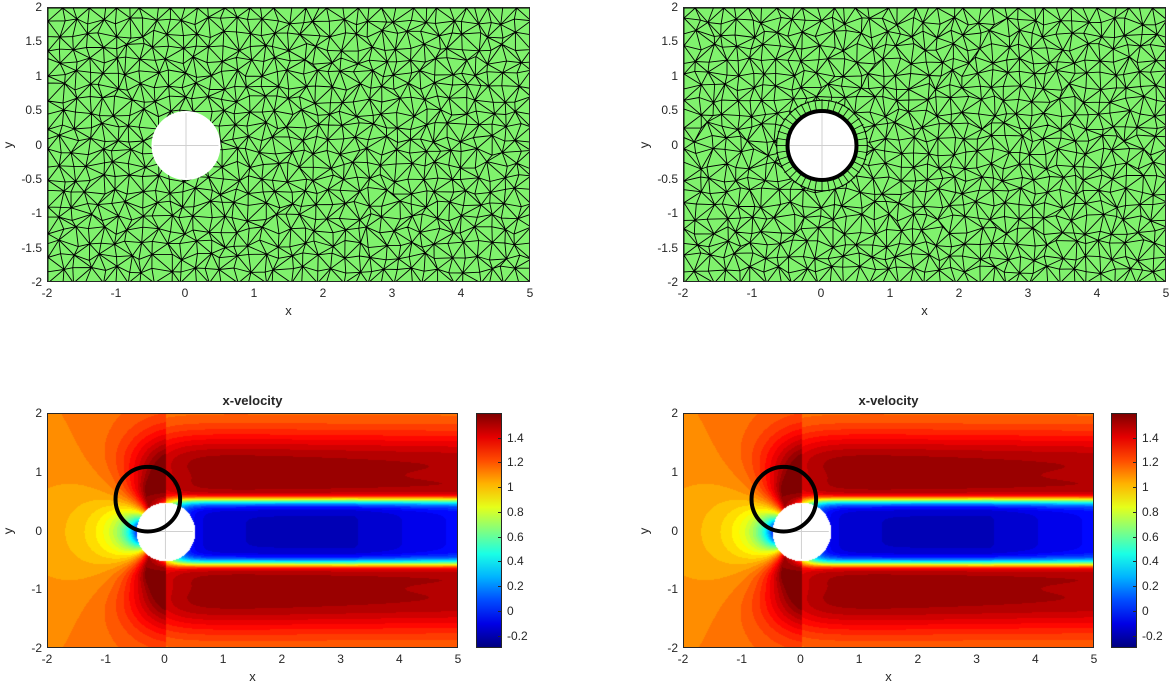  What do you see at coordinates (510, 610) in the screenshot?
I see `colorbar-tick-label: 0` at bounding box center [510, 610].